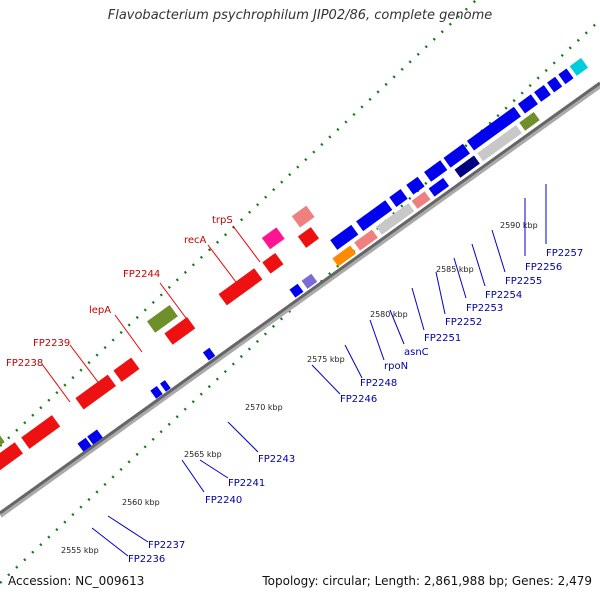  I want to click on gene-label-upper: FP2244, so click(141, 274).